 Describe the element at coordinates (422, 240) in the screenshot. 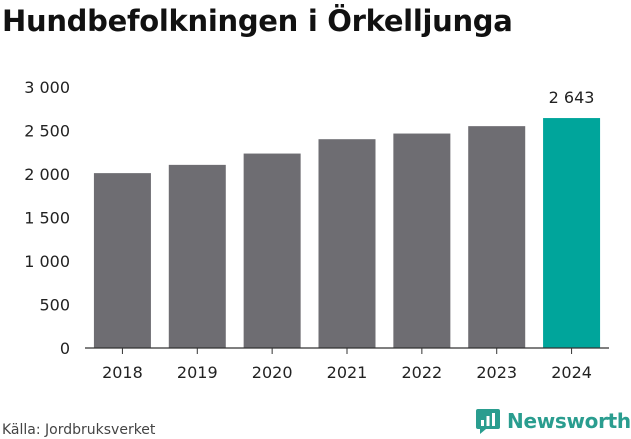

I see `bar-2022` at that location.